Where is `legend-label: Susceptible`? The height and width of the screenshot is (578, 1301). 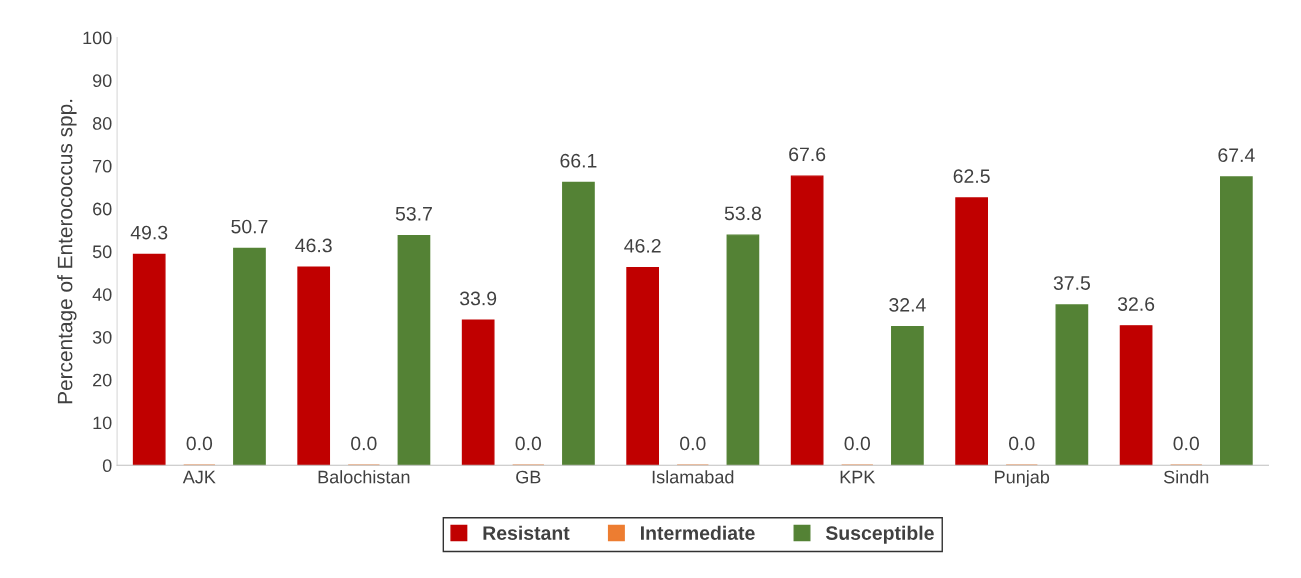
legend-label: Susceptible is located at coordinates (879, 534).